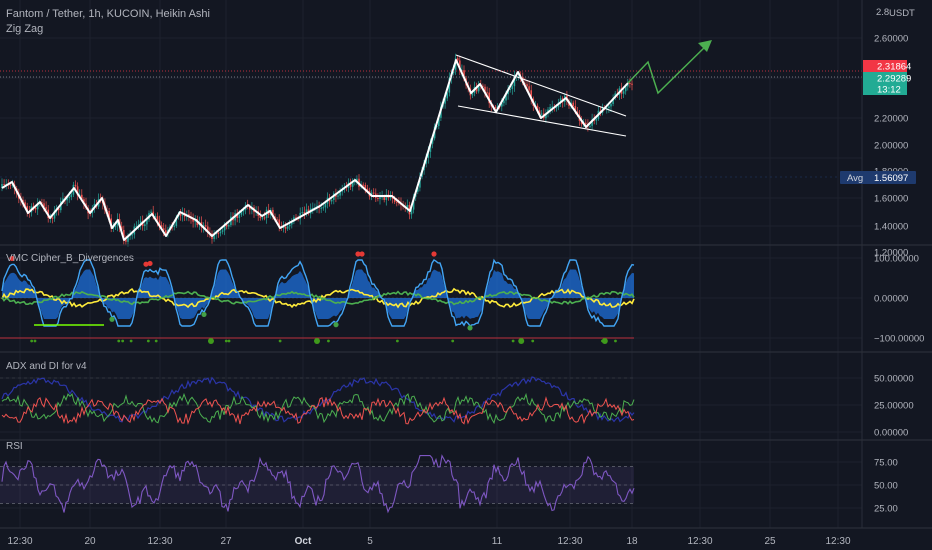  I want to click on cipher-wave-area, so click(318, 294).